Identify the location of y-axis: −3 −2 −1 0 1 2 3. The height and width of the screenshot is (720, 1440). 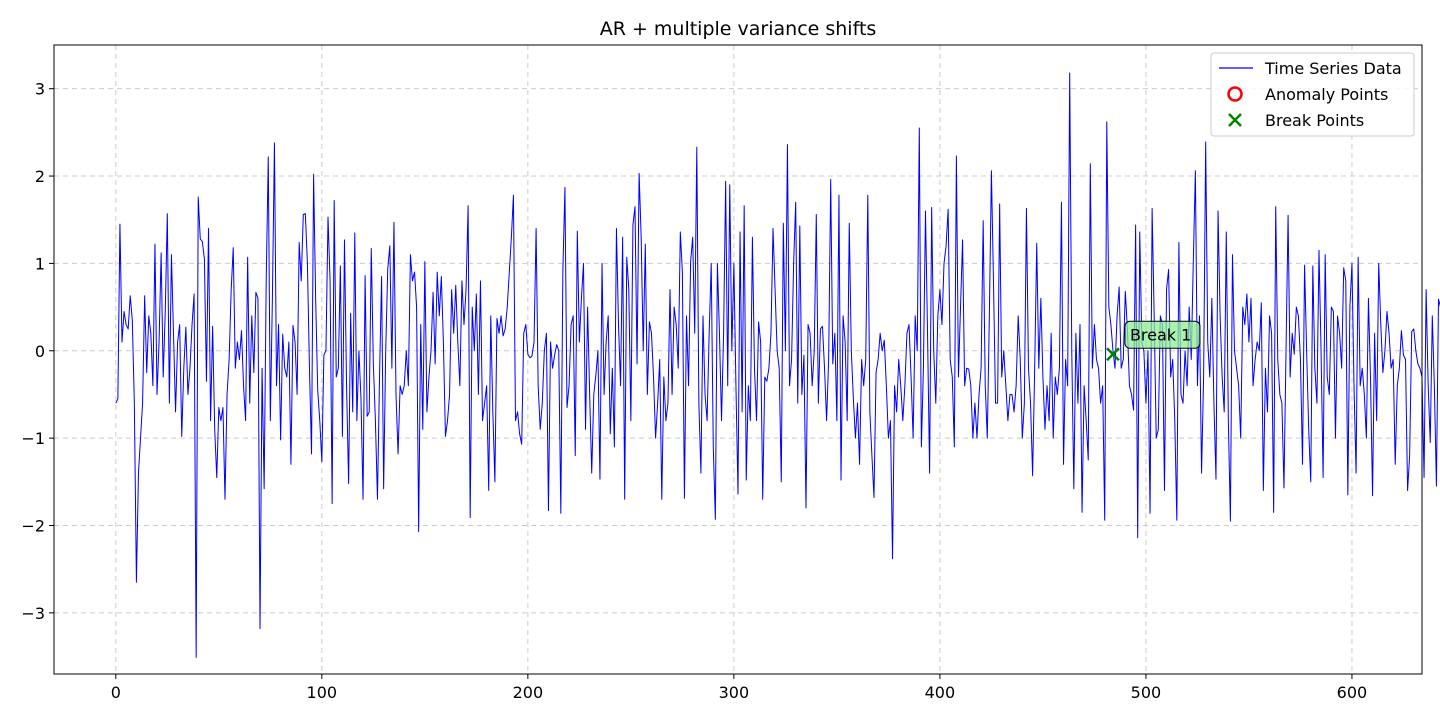
(37, 351).